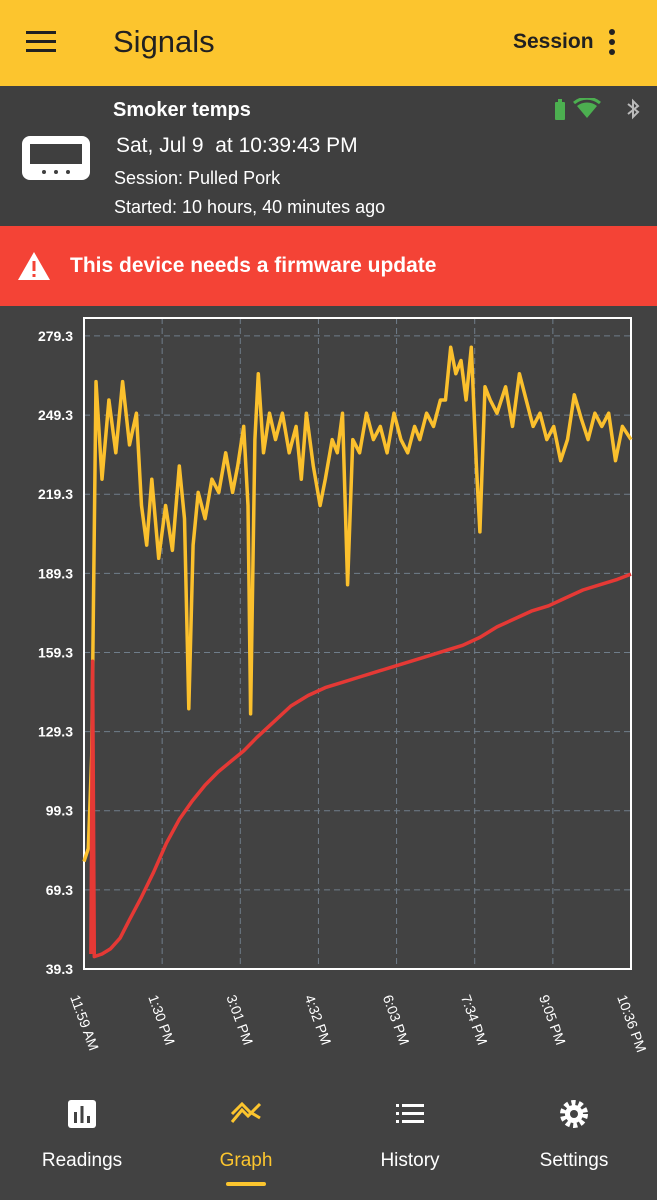 The height and width of the screenshot is (1200, 657). I want to click on x-tick-label: 10:36 PM, so click(632, 1024).